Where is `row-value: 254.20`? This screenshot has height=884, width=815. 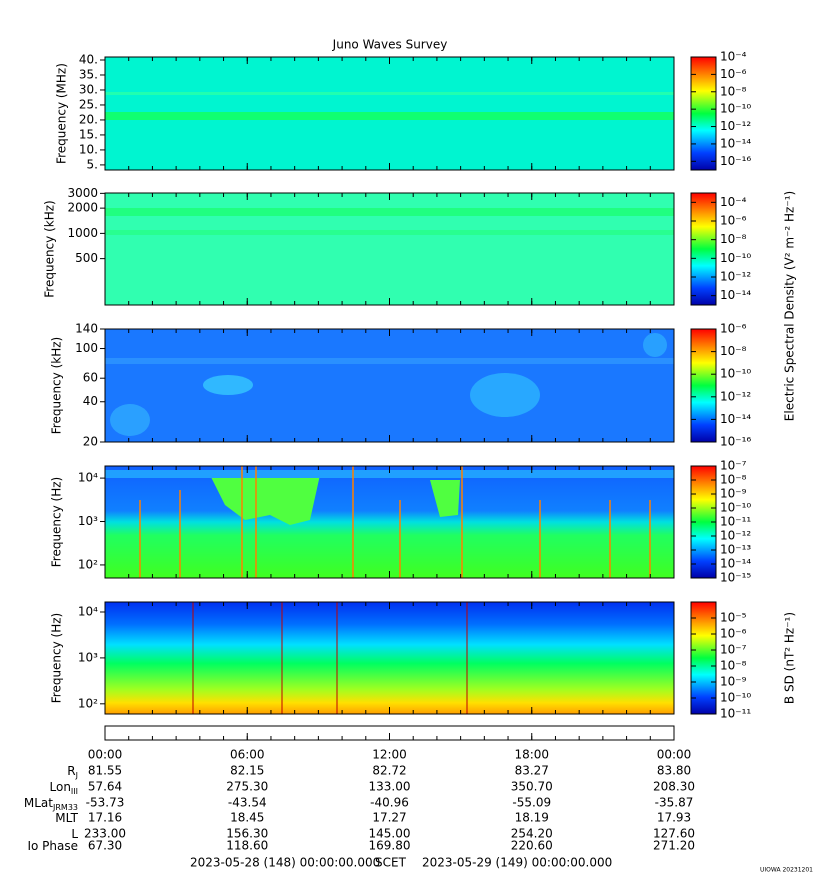
row-value: 254.20 is located at coordinates (532, 834).